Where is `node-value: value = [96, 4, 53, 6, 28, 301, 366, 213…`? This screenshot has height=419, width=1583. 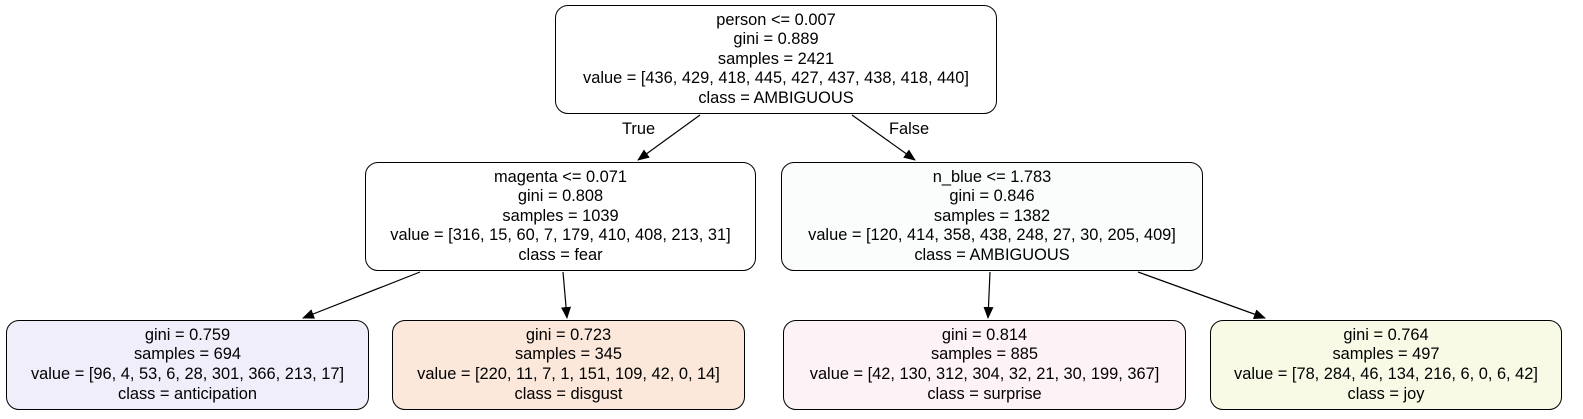 node-value: value = [96, 4, 53, 6, 28, 301, 366, 213… is located at coordinates (187, 374).